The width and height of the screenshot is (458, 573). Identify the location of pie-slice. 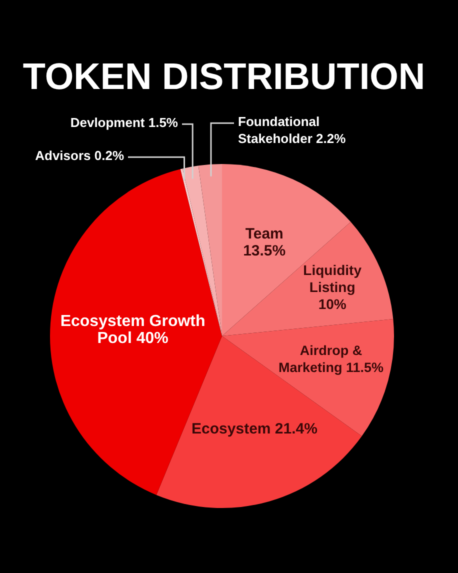
(308, 279).